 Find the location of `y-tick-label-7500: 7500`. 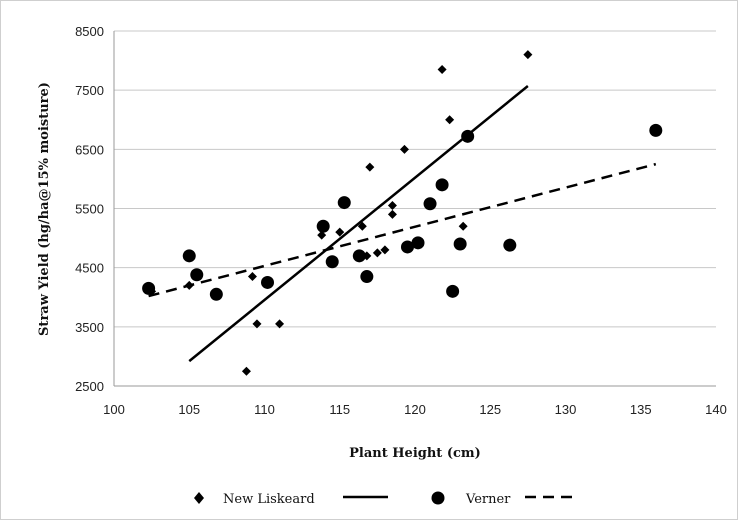

y-tick-label-7500: 7500 is located at coordinates (89, 90).